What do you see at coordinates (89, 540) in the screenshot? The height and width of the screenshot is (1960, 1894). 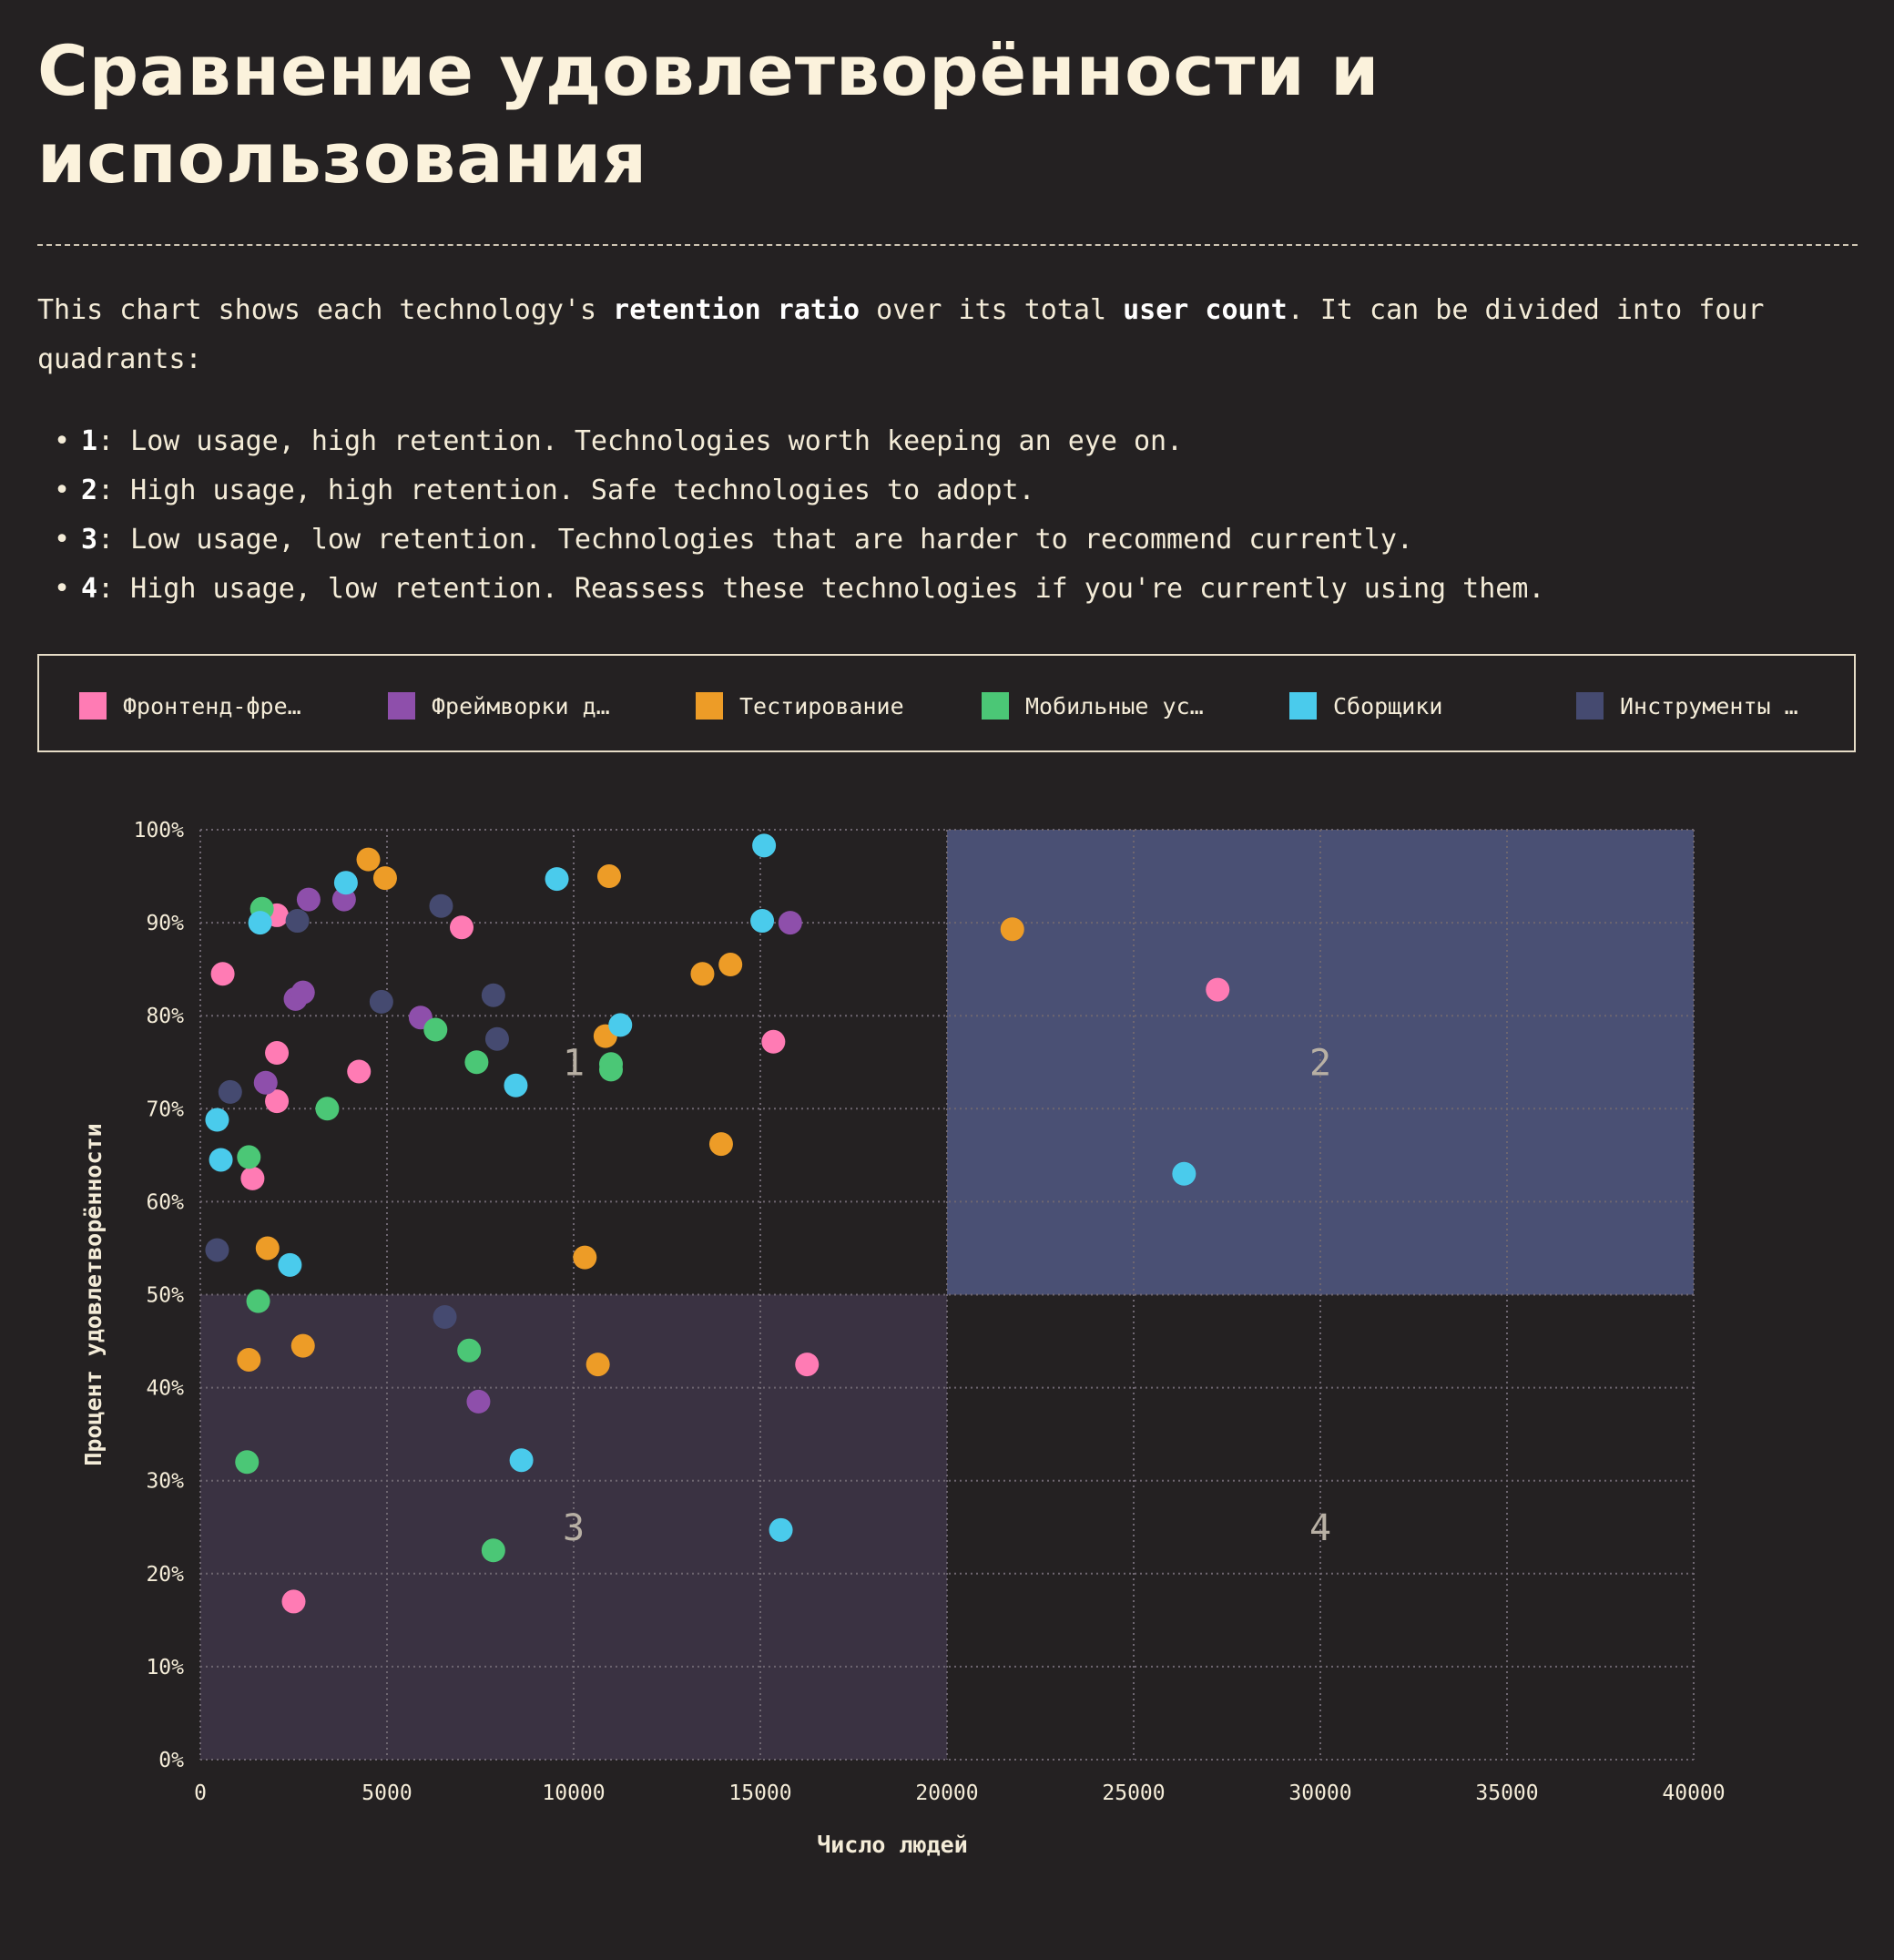 I see `quadrant-number: 3` at bounding box center [89, 540].